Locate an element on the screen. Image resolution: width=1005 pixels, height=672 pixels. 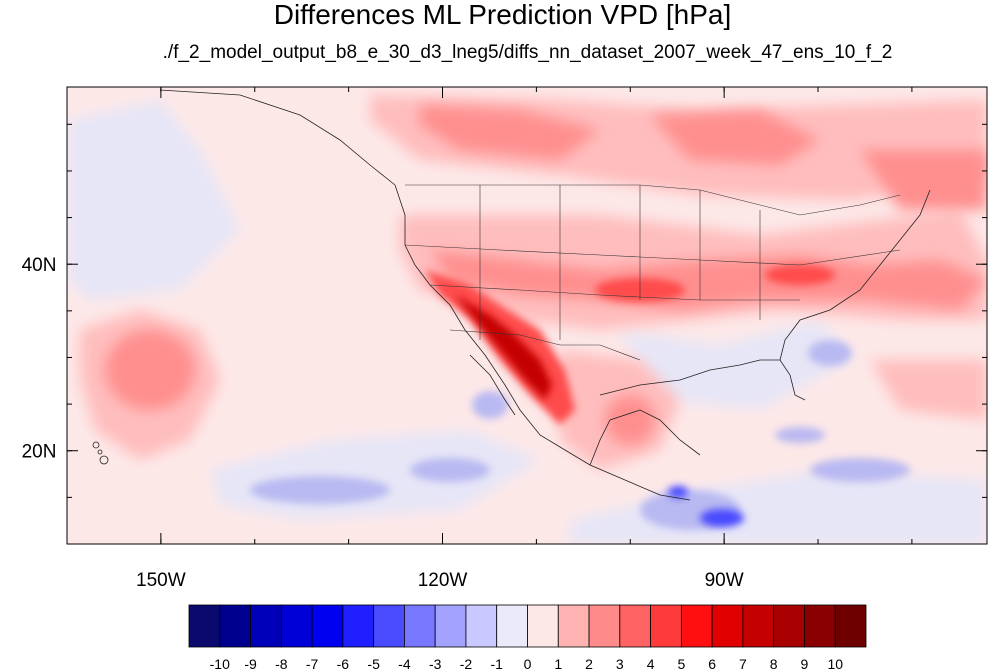
colorbar: -10 -9 -8 -7 -6 -5 -4 -3 -2 -1 0 1 2 3 4 5 6 7 8 9 10 is located at coordinates (527, 638).